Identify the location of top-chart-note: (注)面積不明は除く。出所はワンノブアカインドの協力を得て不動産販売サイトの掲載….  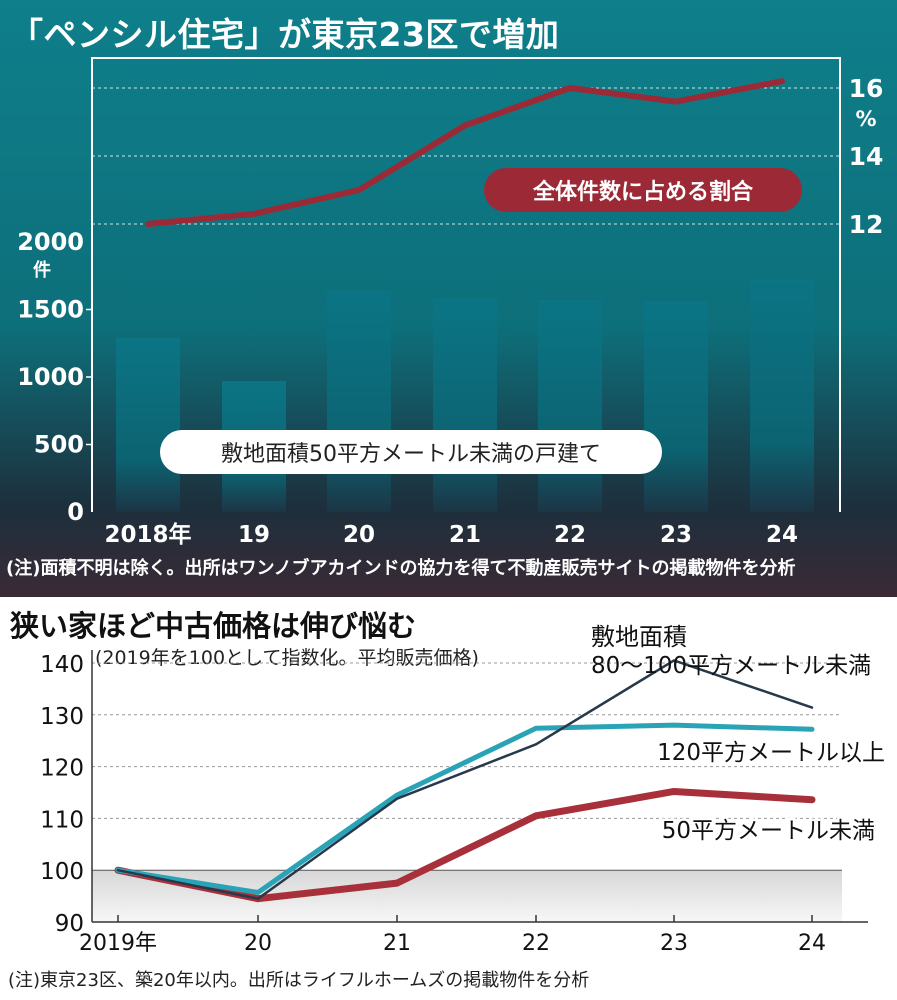
(401, 568).